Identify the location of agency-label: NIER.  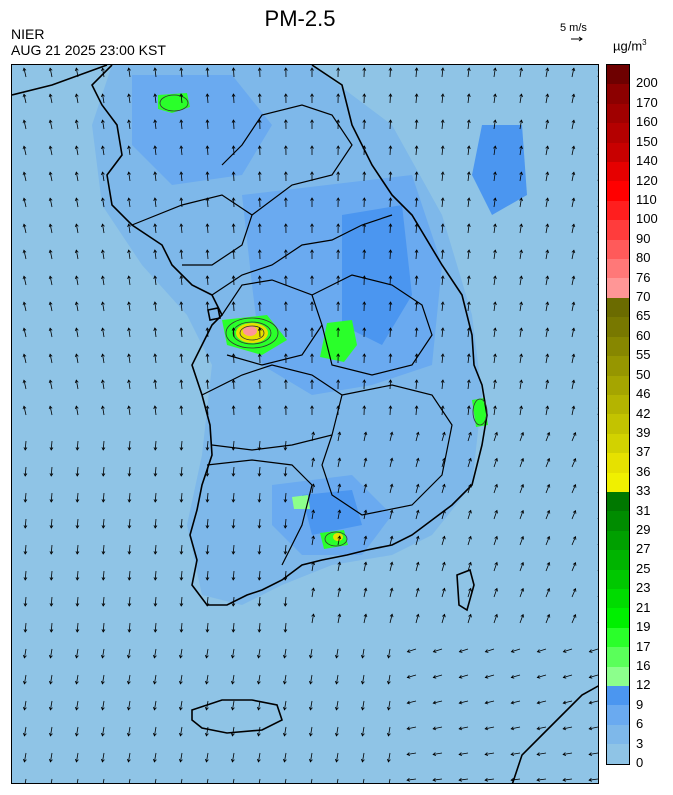
(28, 34).